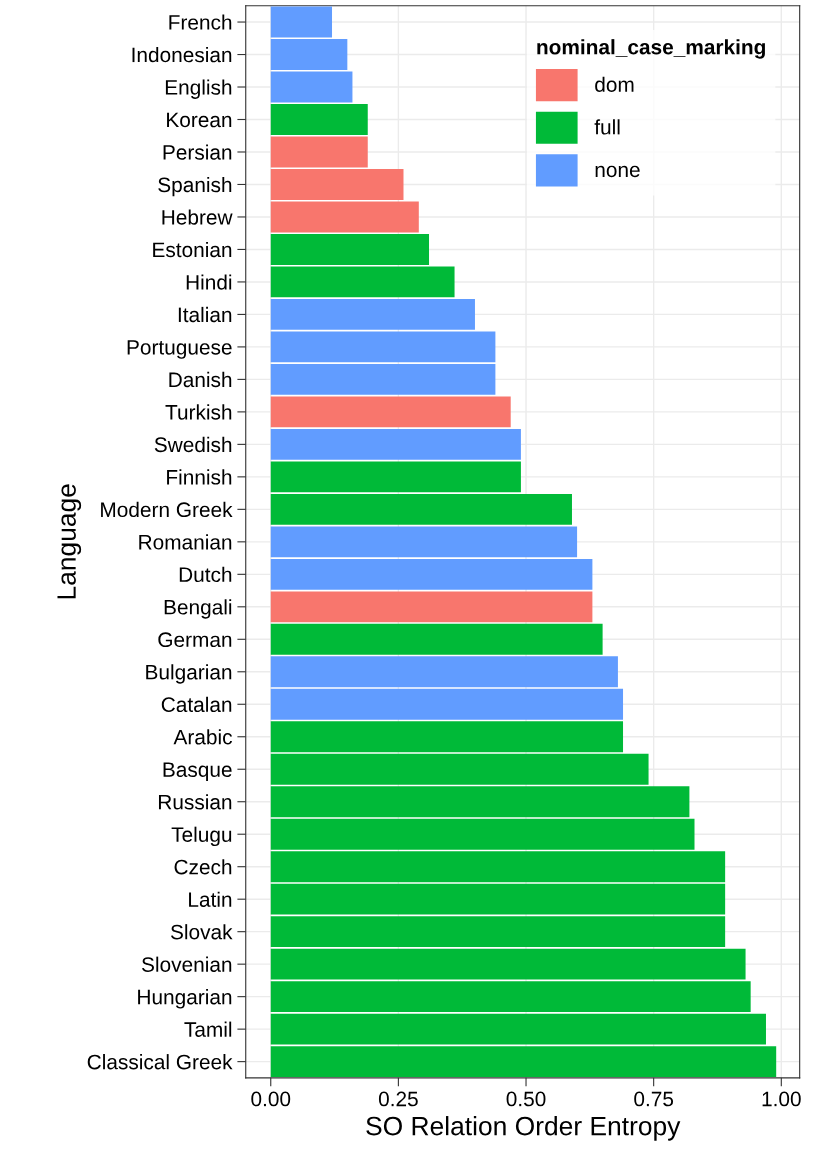 This screenshot has width=833, height=1159. What do you see at coordinates (200, 22) in the screenshot?
I see `y-tick-label: French` at bounding box center [200, 22].